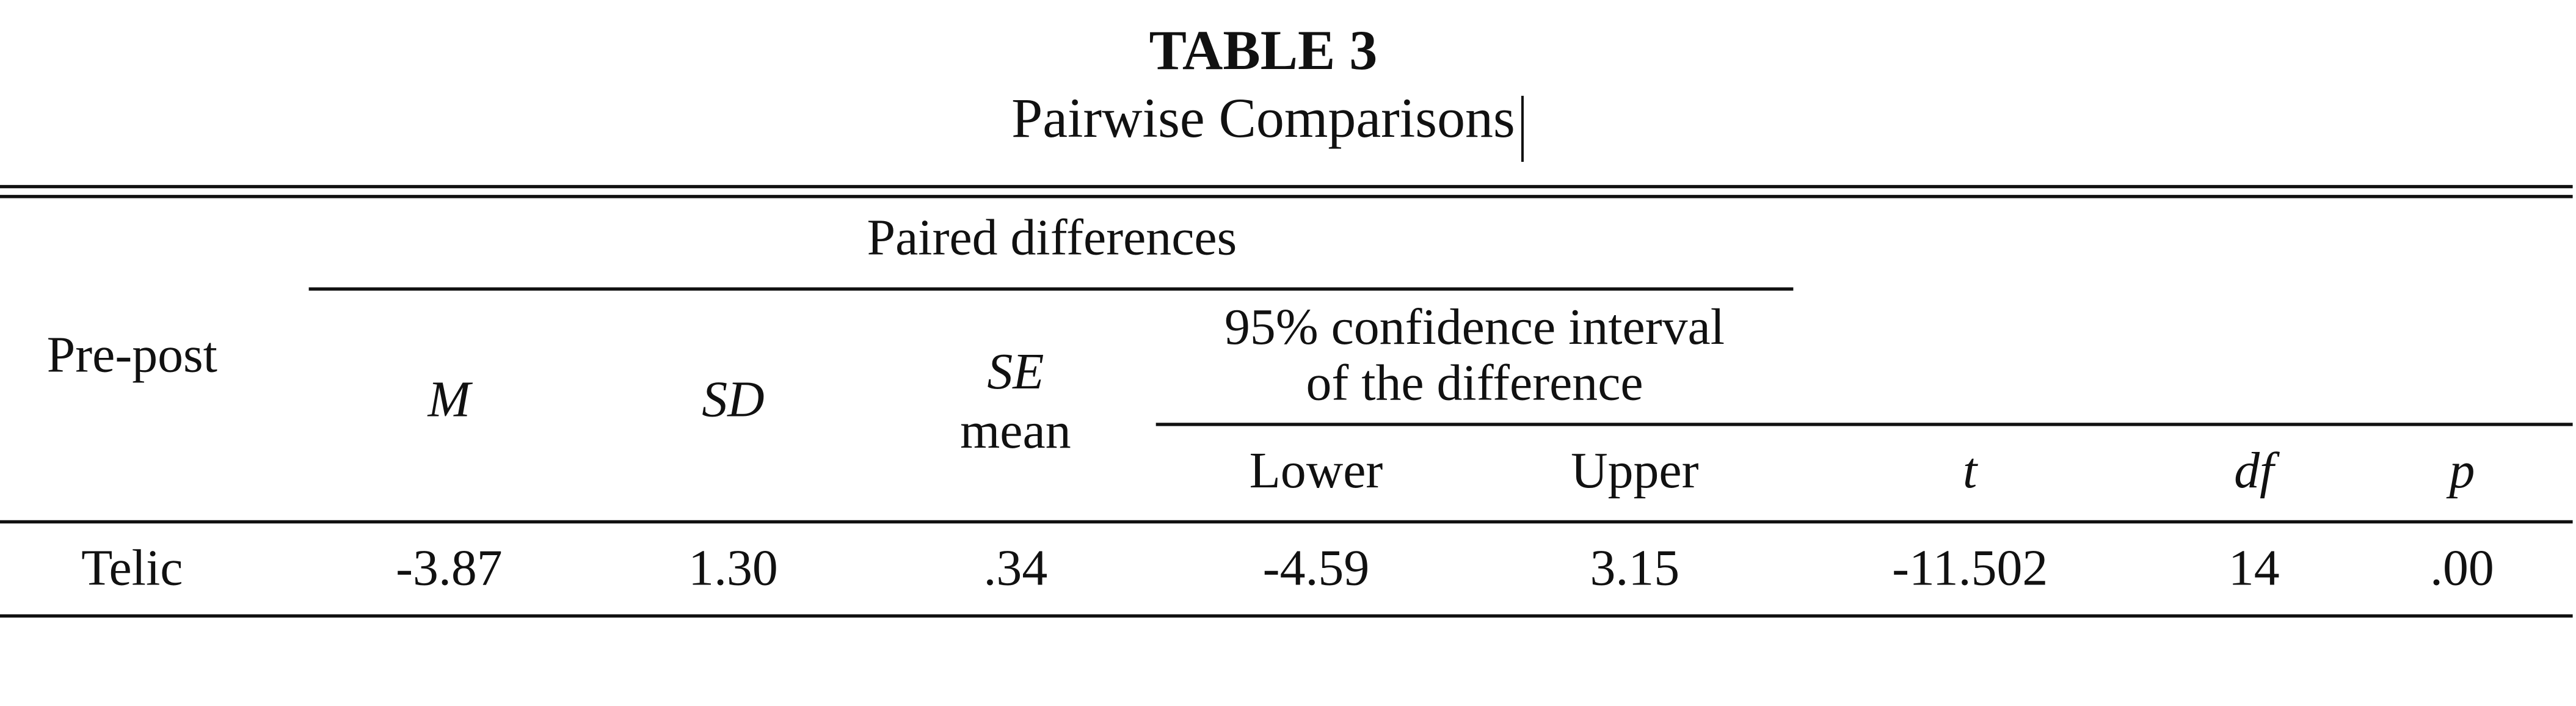  Describe the element at coordinates (1015, 568) in the screenshot. I see `table-cell: .34` at that location.